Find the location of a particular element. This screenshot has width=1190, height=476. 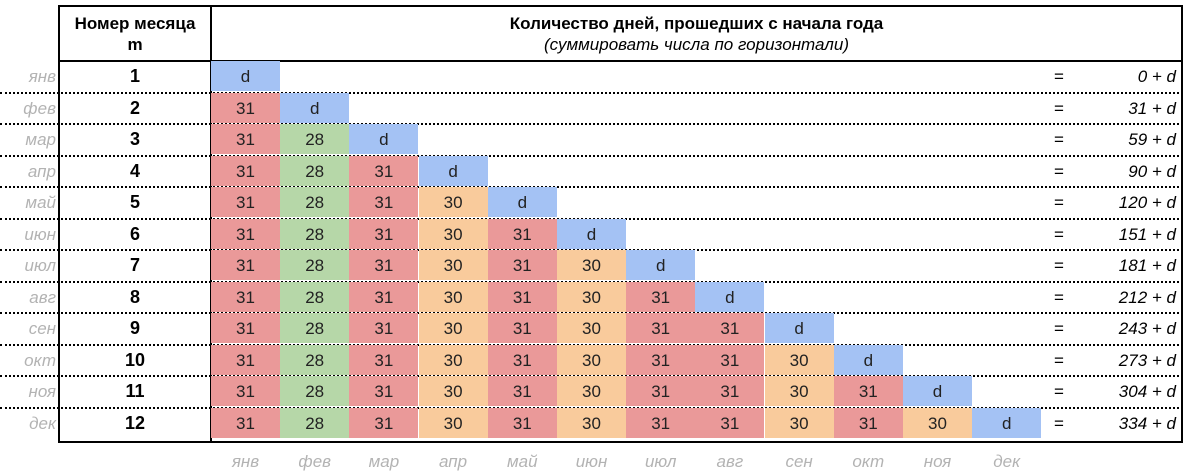

result-formula: 0 + d is located at coordinates (1156, 76).